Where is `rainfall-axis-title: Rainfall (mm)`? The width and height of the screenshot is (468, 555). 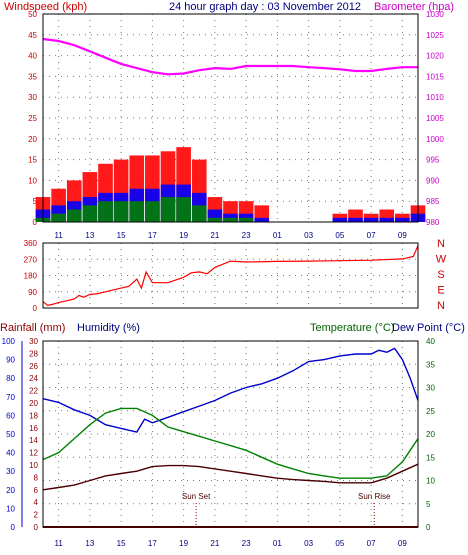 rainfall-axis-title: Rainfall (mm) is located at coordinates (32, 328).